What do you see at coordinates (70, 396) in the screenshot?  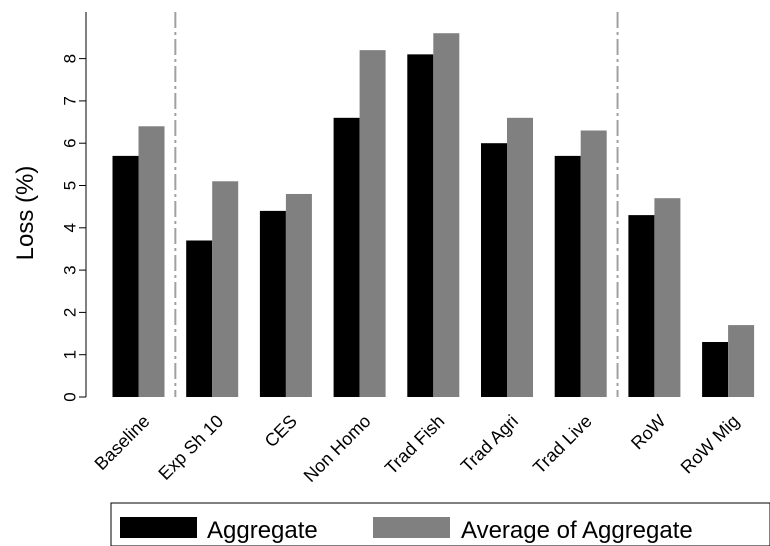 I see `y-tick-label: 0` at bounding box center [70, 396].